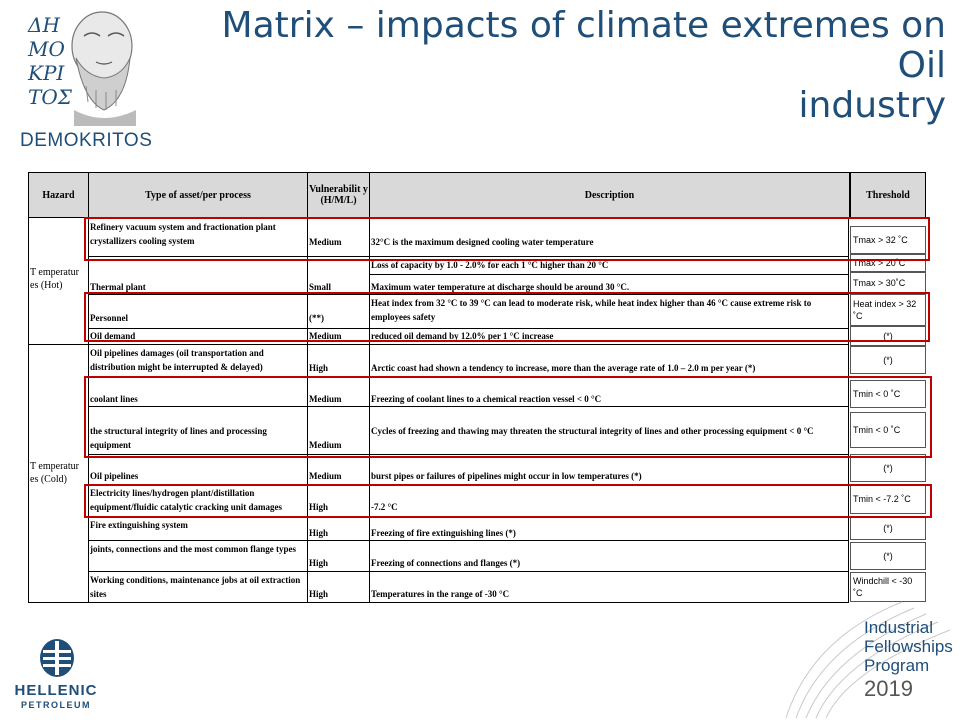  What do you see at coordinates (114, 476) in the screenshot?
I see `row-7-asset: Oil pipelines` at bounding box center [114, 476].